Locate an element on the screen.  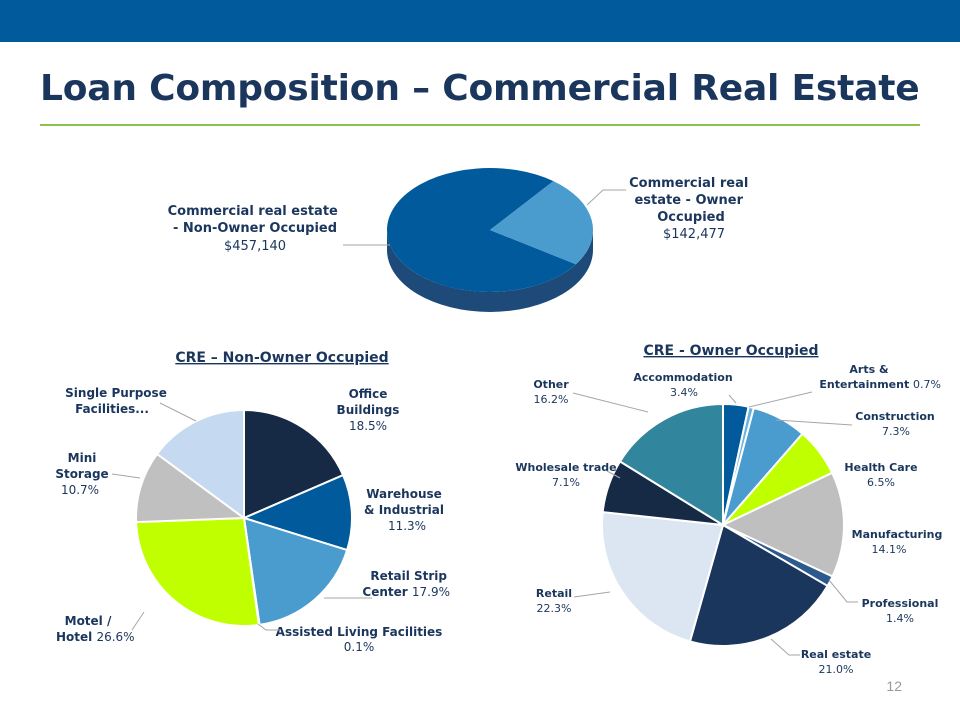
label-arts-line2: Entertainment 0.7% is located at coordinates (880, 384).